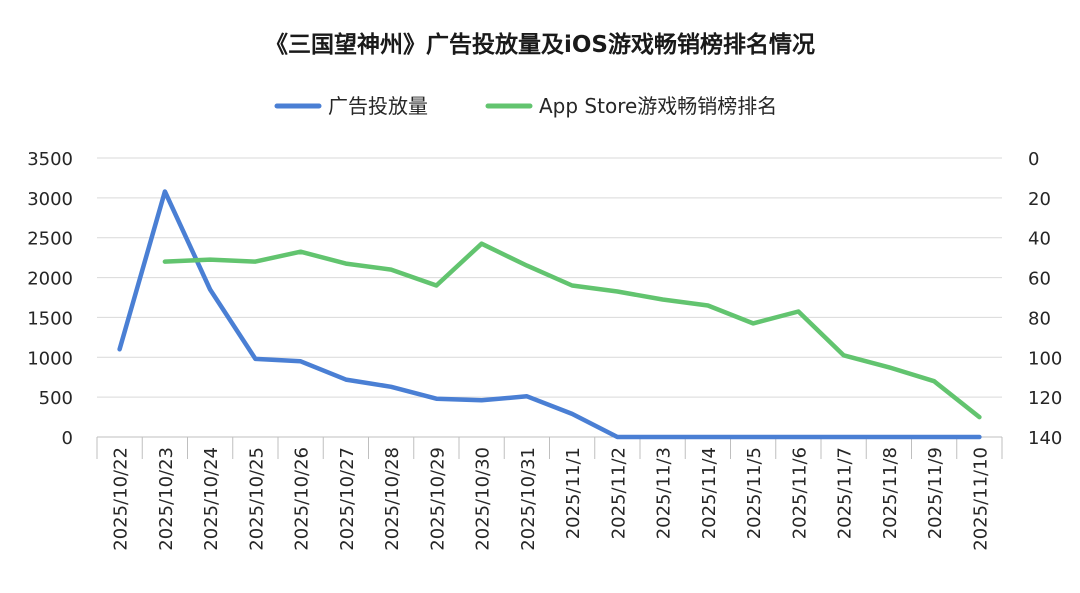 The height and width of the screenshot is (593, 1080). What do you see at coordinates (658, 106) in the screenshot?
I see `legend-label-2: App Store游戏畅销榜排名` at bounding box center [658, 106].